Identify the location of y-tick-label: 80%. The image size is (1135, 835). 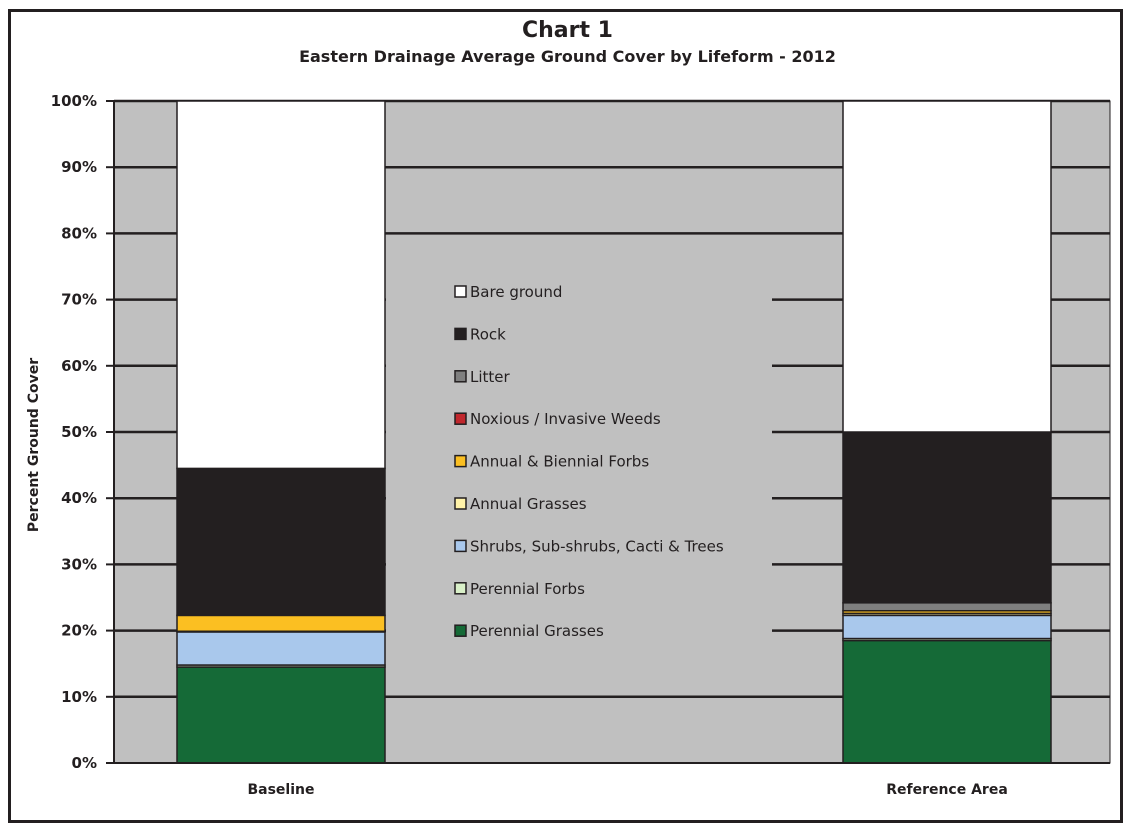
(79, 233).